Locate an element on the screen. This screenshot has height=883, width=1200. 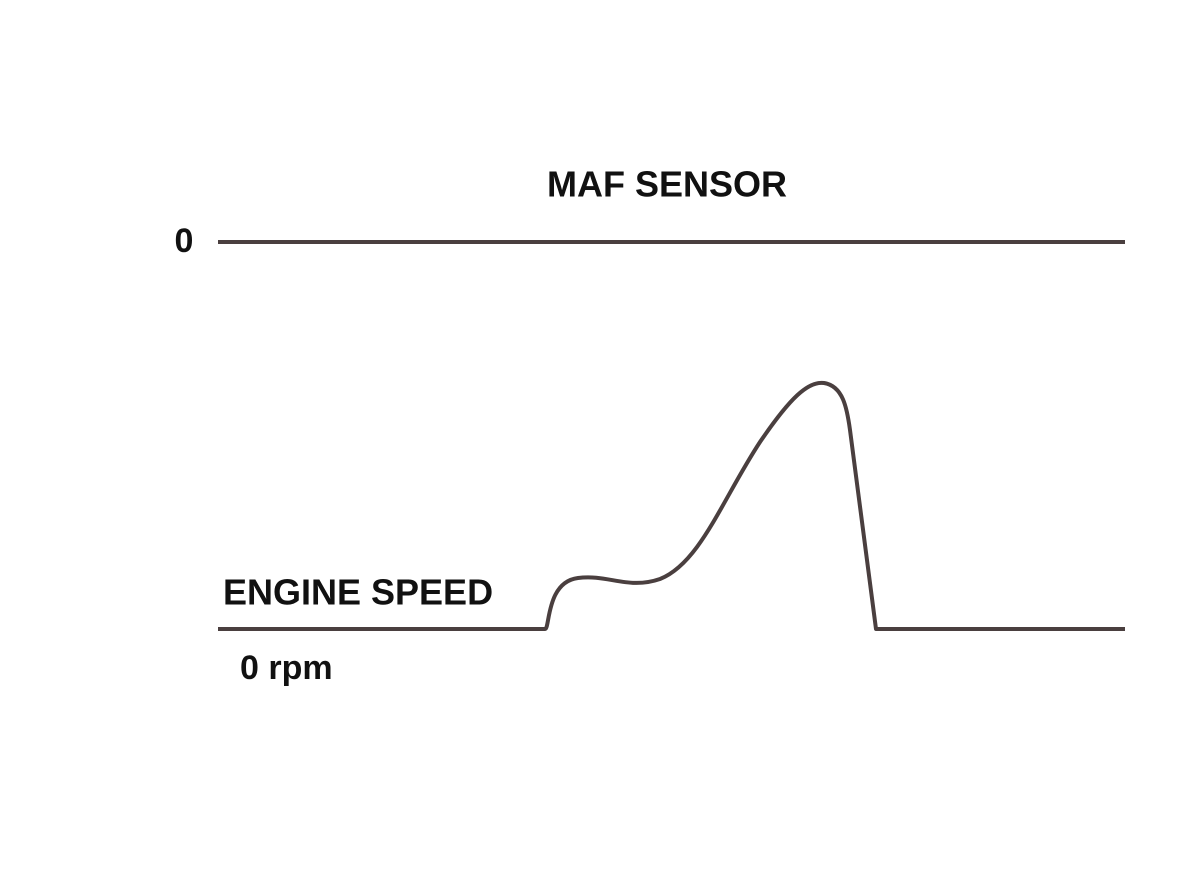
maf-zero-label: 0 is located at coordinates (184, 241).